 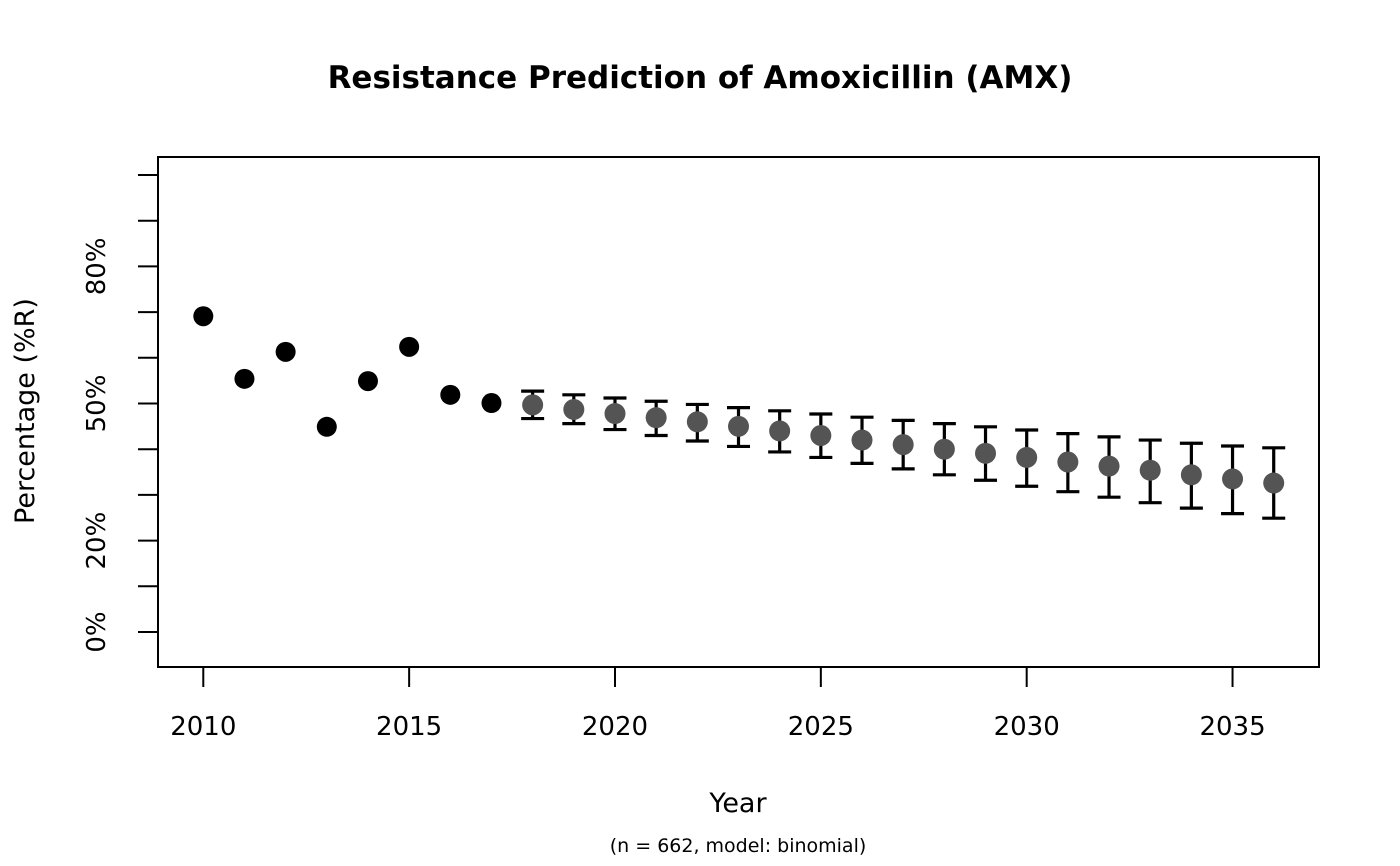 I want to click on y-tick-label: 50%, so click(x=97, y=404).